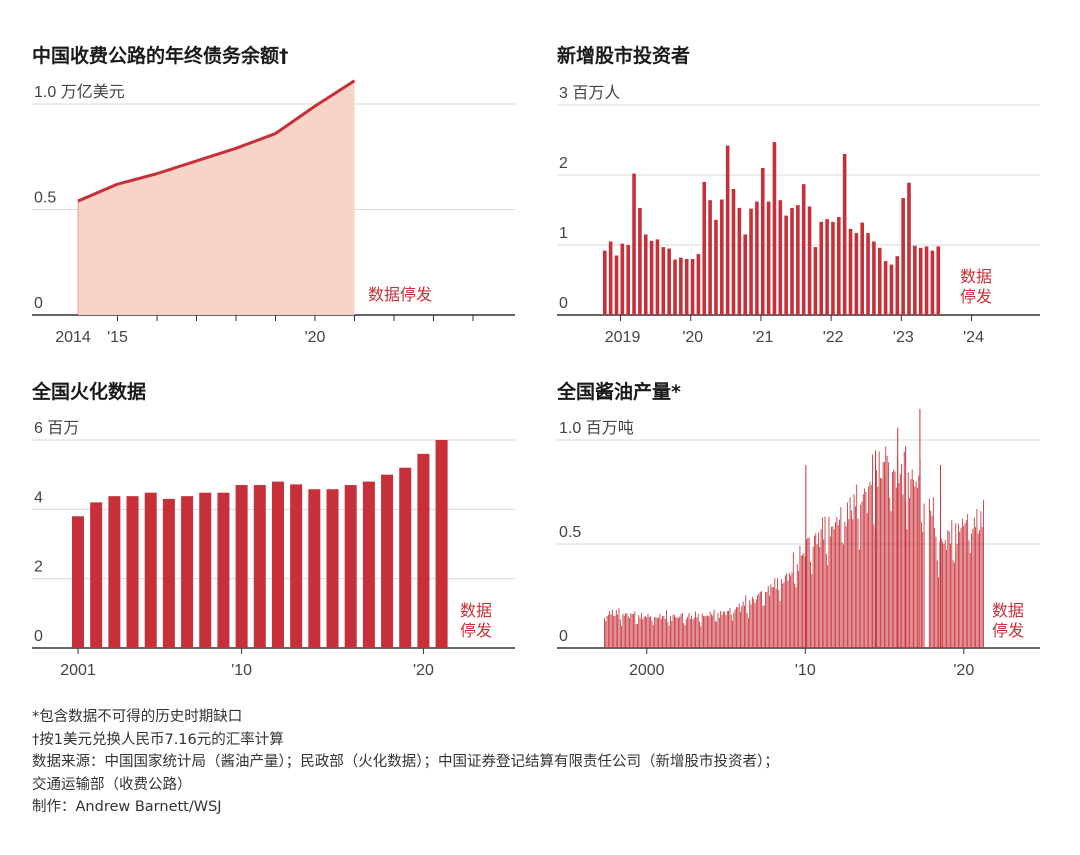 This screenshot has width=1080, height=855. Describe the element at coordinates (241, 670) in the screenshot. I see `x-tick-label: '10` at that location.